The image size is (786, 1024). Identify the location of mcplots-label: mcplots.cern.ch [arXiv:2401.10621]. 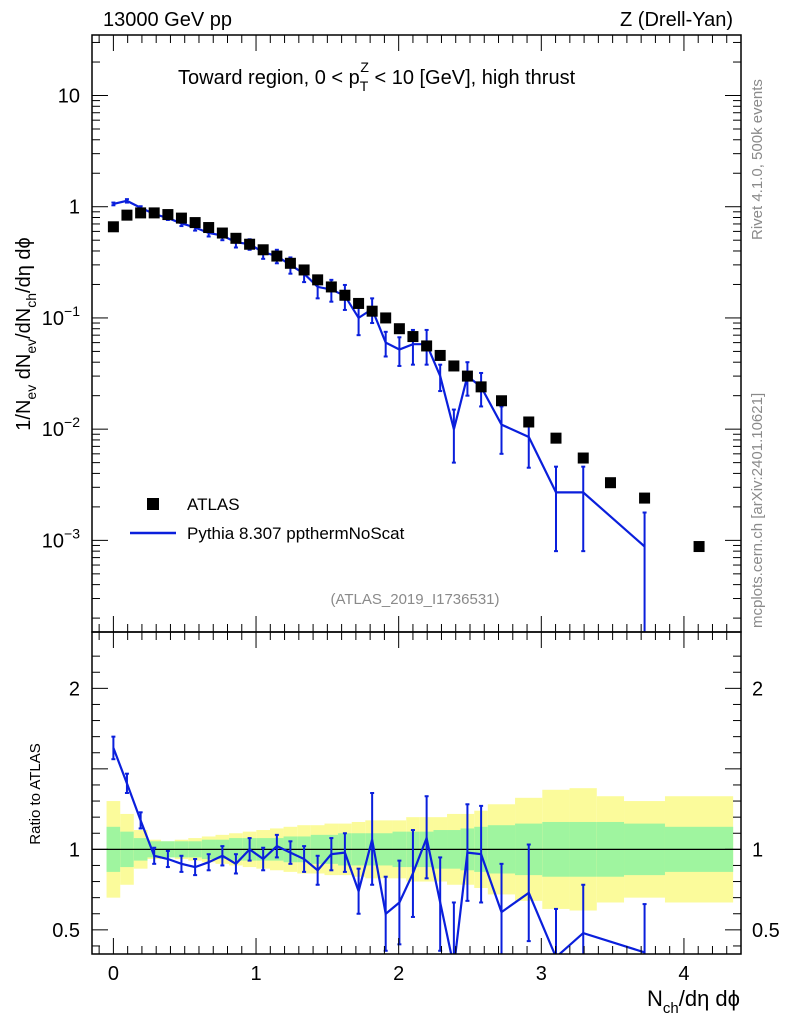
(757, 510).